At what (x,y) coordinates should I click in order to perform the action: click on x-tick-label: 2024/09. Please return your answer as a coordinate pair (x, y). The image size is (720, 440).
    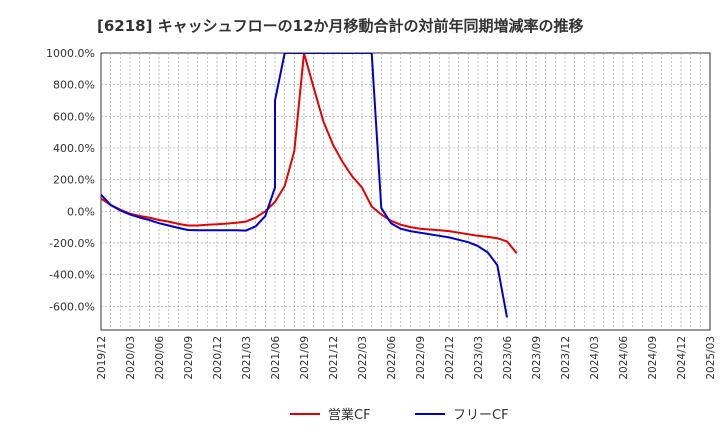
    Looking at the image, I should click on (653, 358).